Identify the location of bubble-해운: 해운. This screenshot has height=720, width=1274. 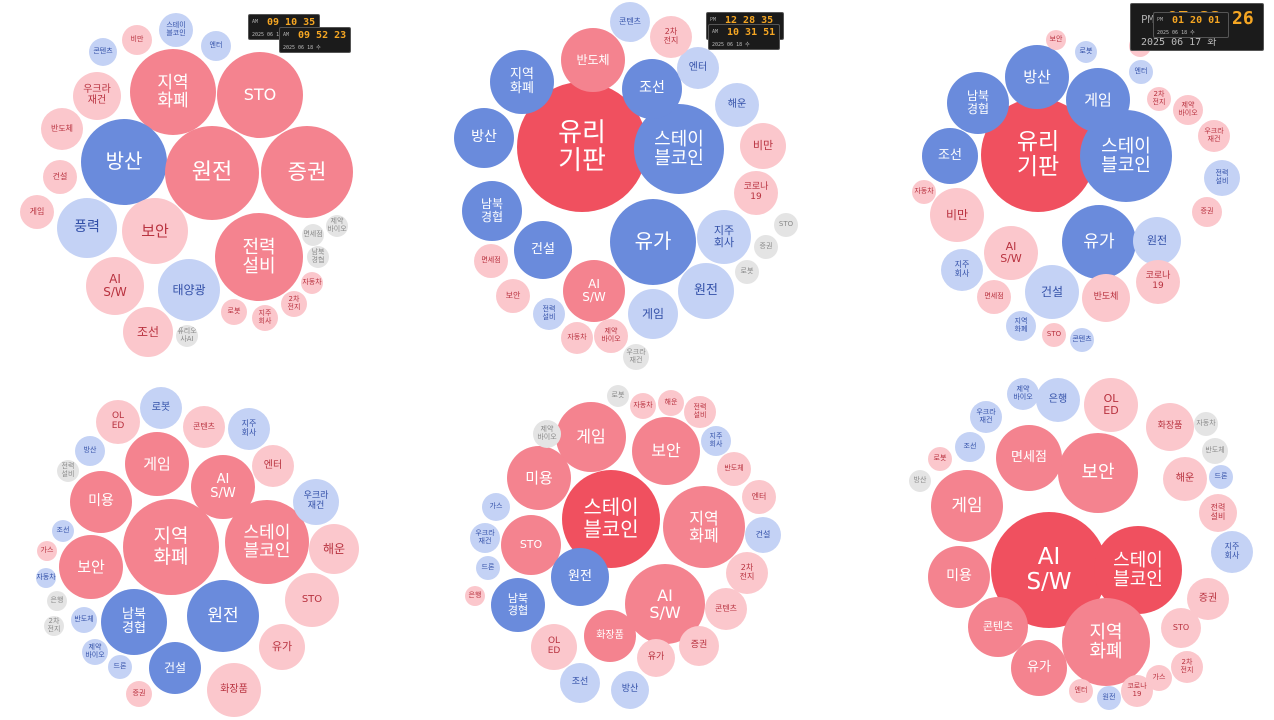
(334, 549).